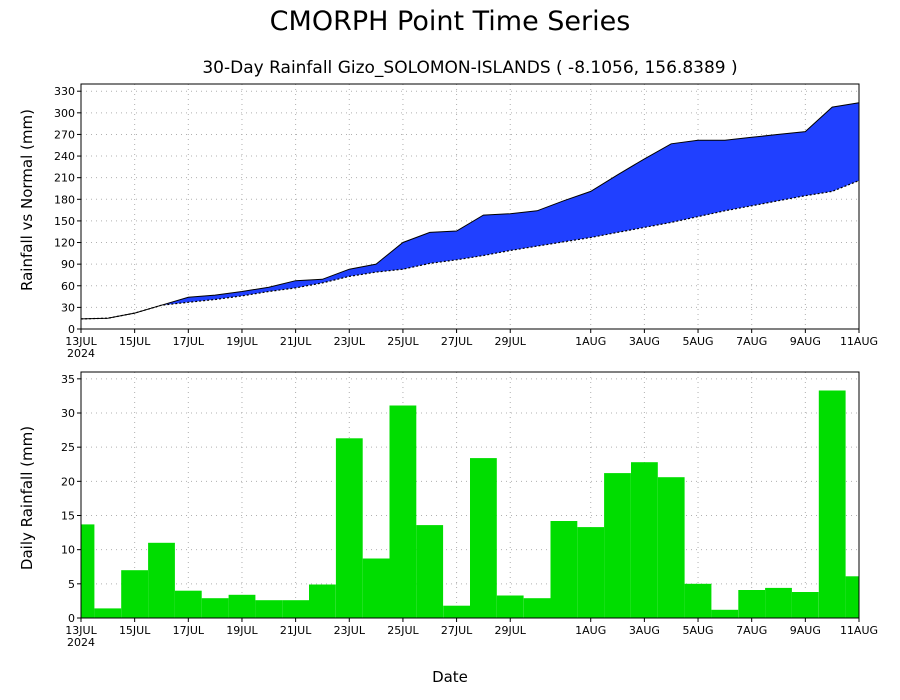 This screenshot has width=900, height=700. What do you see at coordinates (68, 413) in the screenshot?
I see `bottom-y-tick-label: 30` at bounding box center [68, 413].